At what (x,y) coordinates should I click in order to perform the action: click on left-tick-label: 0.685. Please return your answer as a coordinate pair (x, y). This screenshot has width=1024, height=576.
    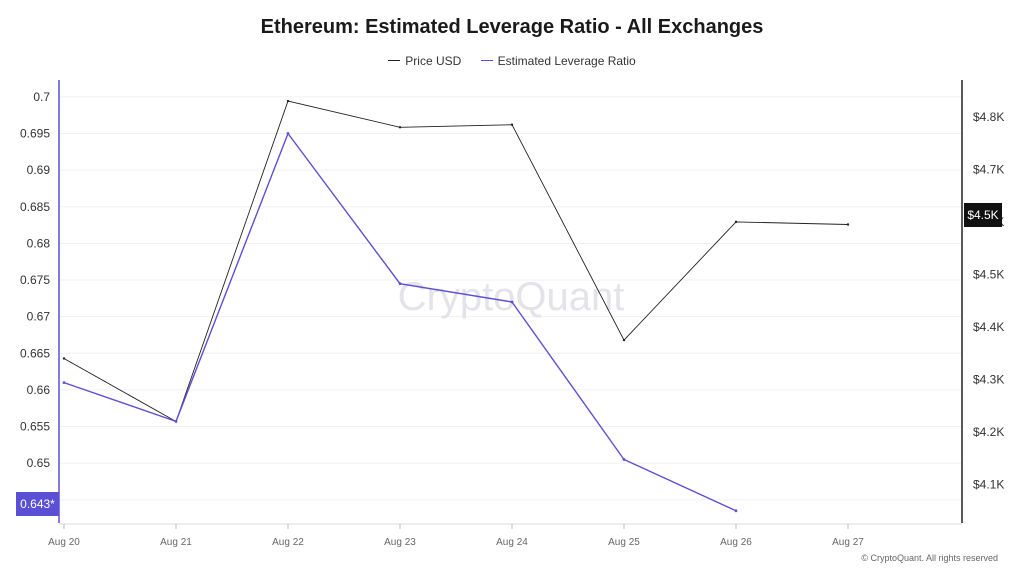
    Looking at the image, I should click on (35, 207).